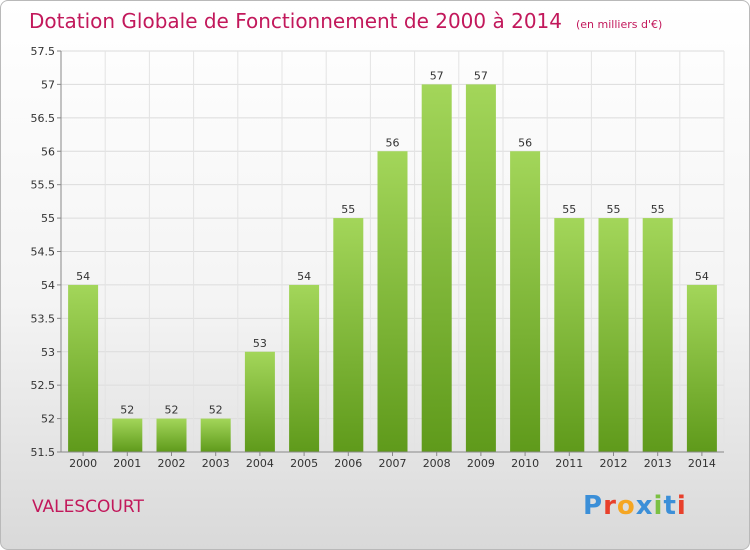  What do you see at coordinates (593, 506) in the screenshot?
I see `logo-letter: P` at bounding box center [593, 506].